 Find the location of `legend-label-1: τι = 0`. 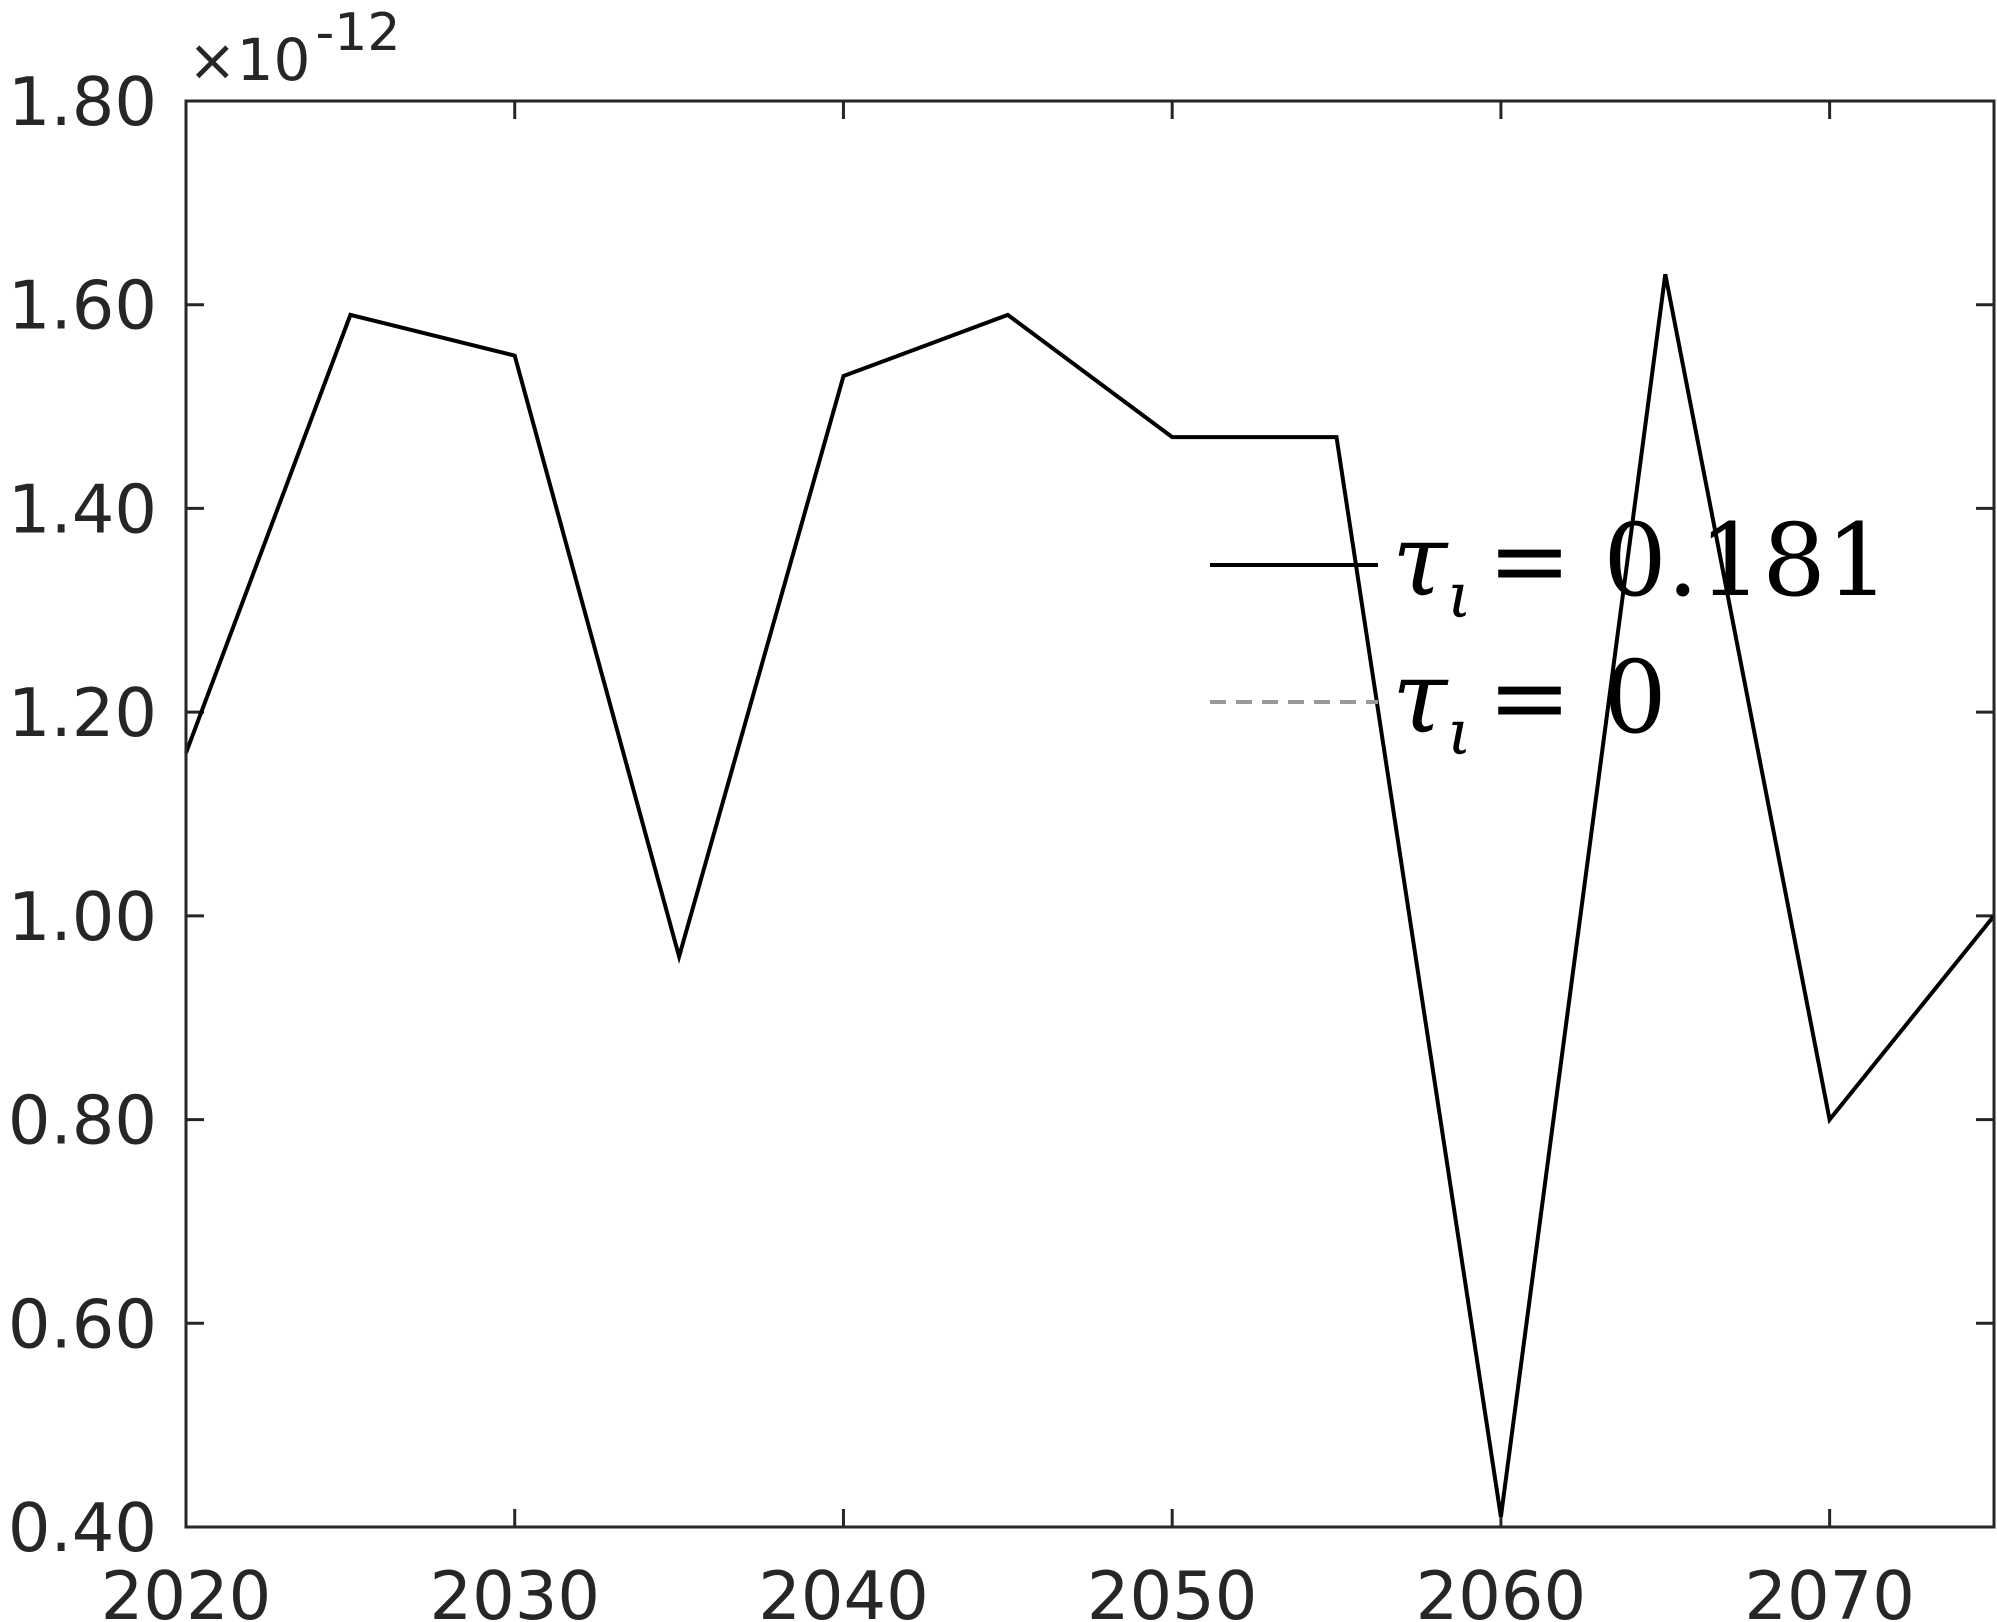

legend-label-1: τι = 0 is located at coordinates (1529, 704).